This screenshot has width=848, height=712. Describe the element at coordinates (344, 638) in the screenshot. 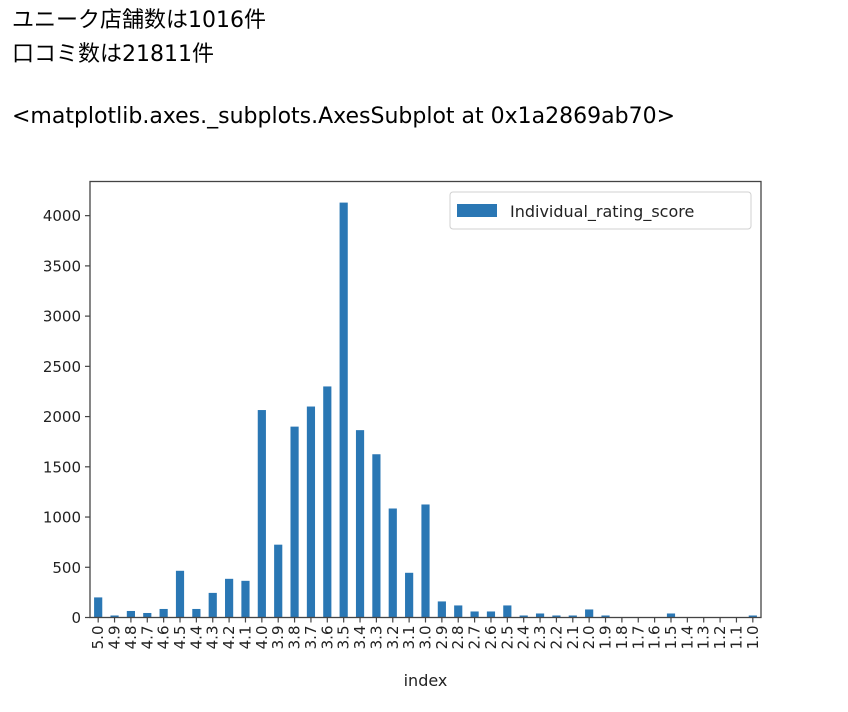

I see `x-tick-label: 3.5` at that location.